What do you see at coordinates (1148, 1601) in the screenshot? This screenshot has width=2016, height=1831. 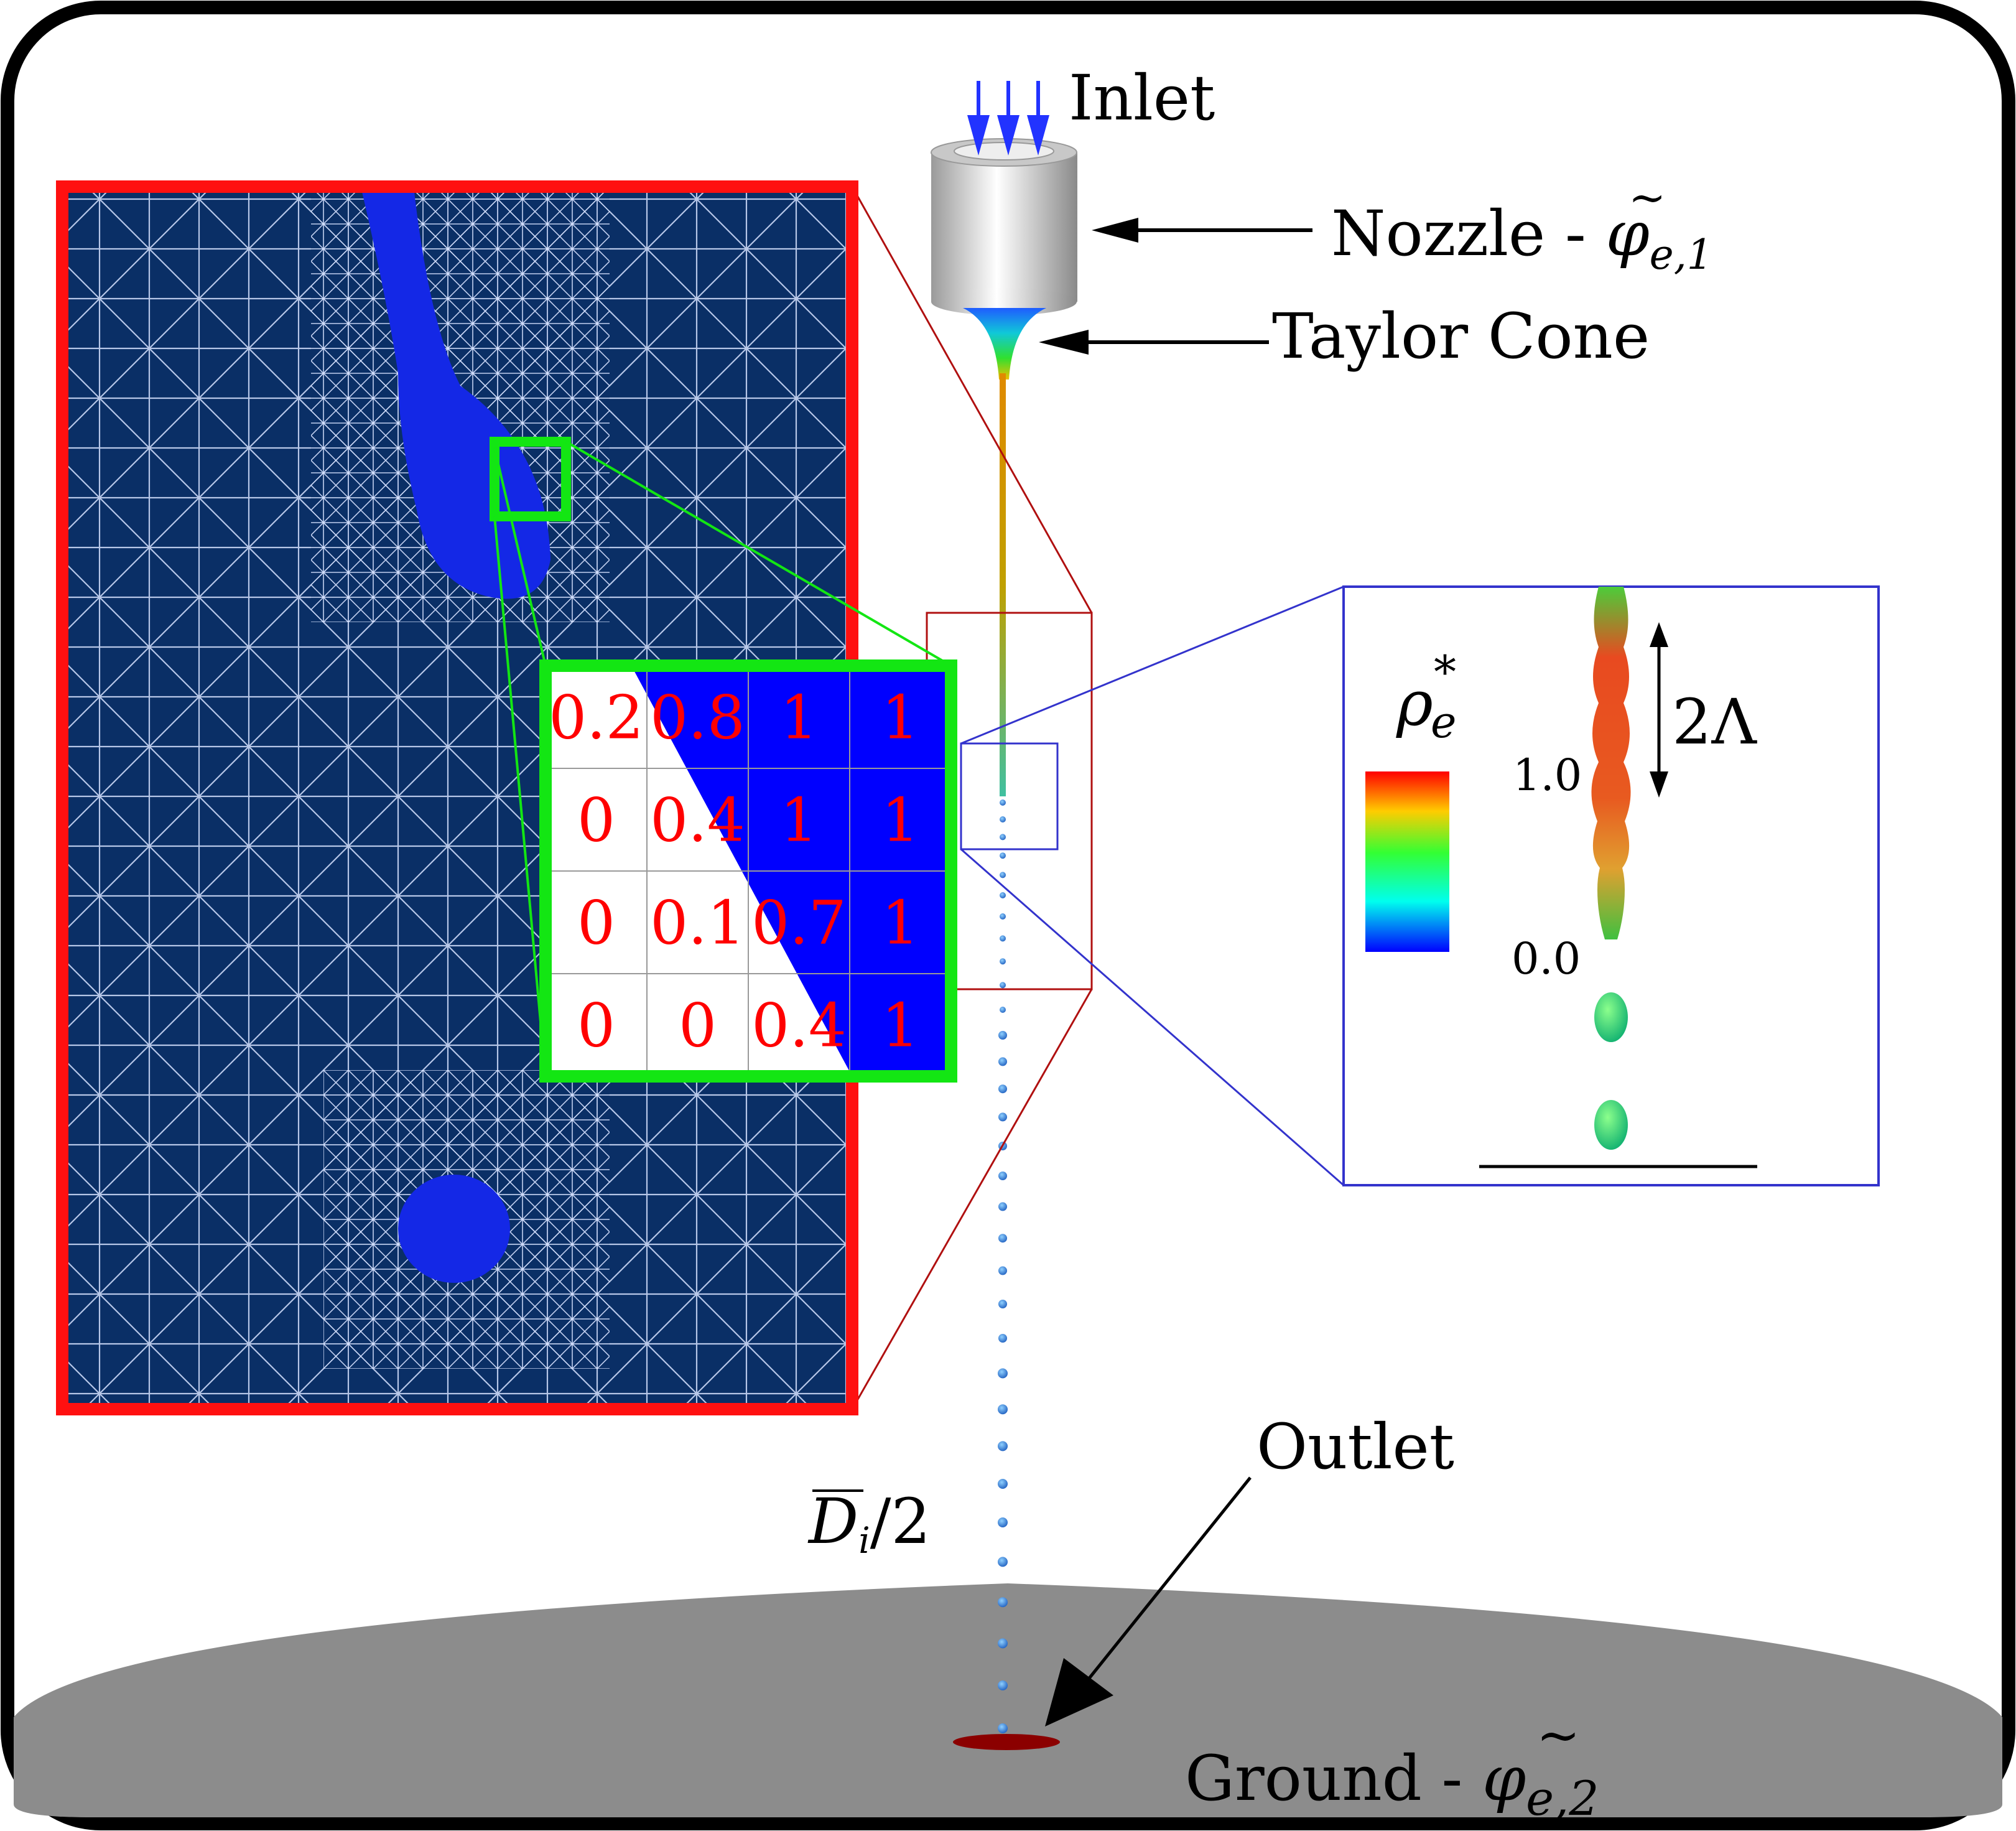 I see `outlet-pointer-arrow` at bounding box center [1148, 1601].